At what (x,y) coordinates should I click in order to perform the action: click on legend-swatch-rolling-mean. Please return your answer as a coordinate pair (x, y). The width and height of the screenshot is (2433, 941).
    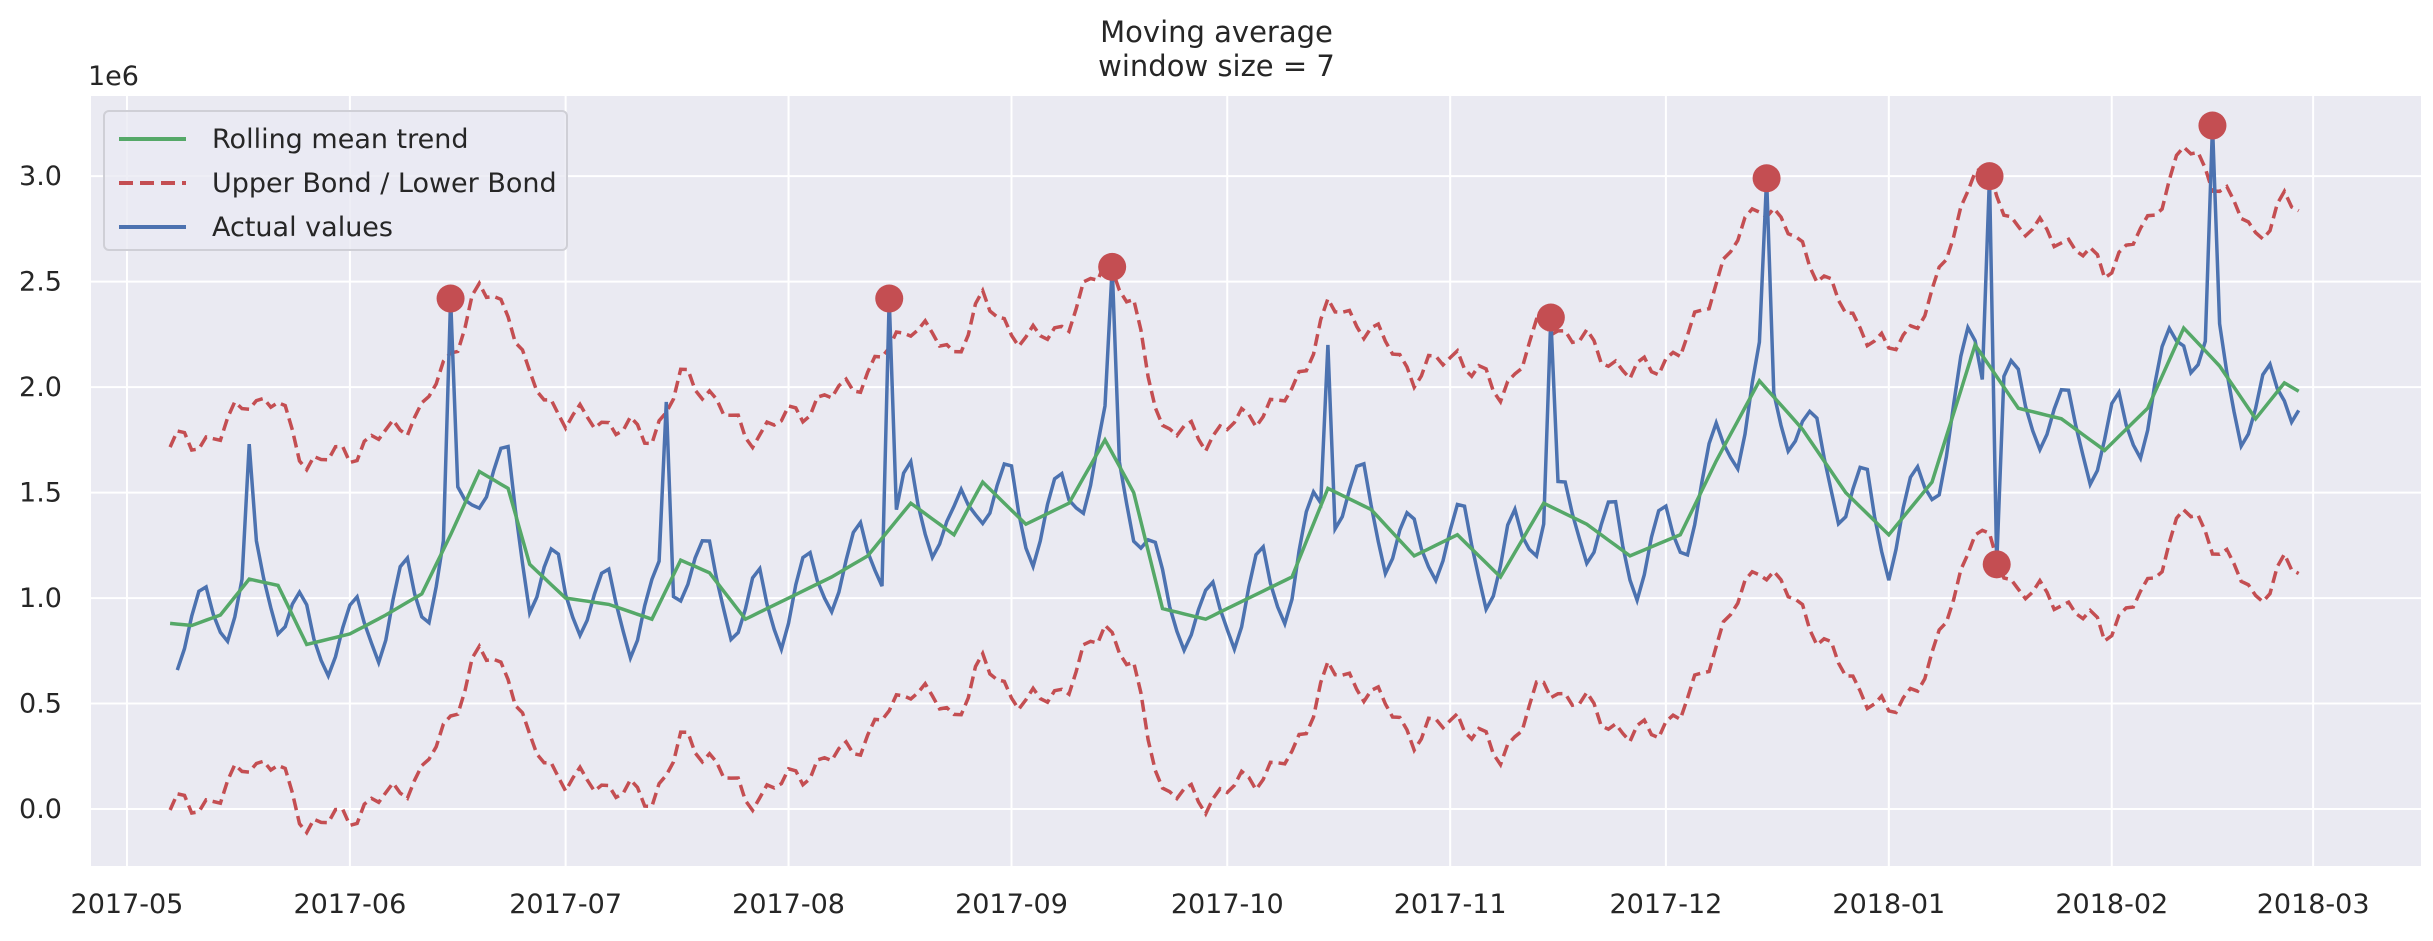
    Looking at the image, I should click on (152, 139).